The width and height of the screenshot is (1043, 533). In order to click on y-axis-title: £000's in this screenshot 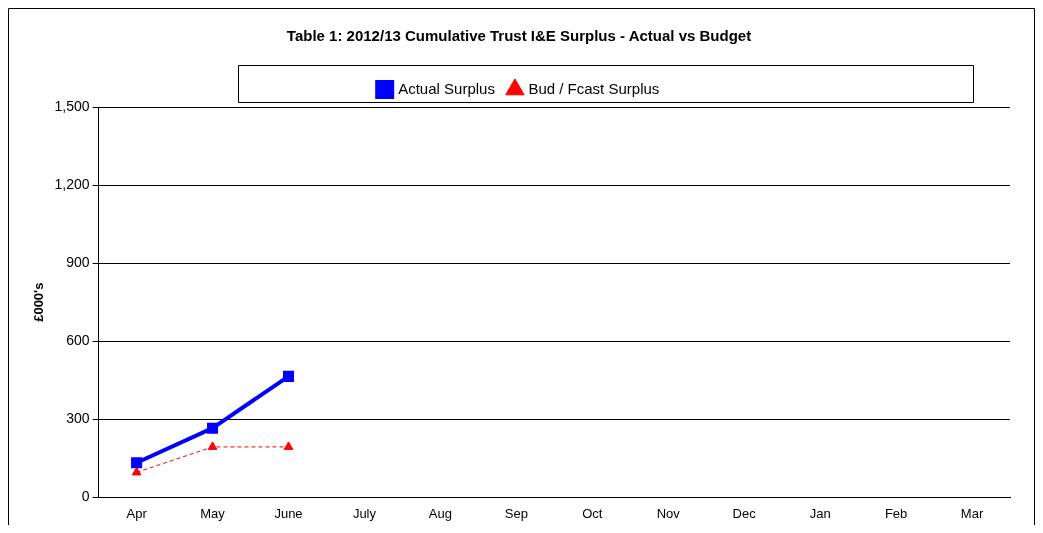, I will do `click(39, 302)`.